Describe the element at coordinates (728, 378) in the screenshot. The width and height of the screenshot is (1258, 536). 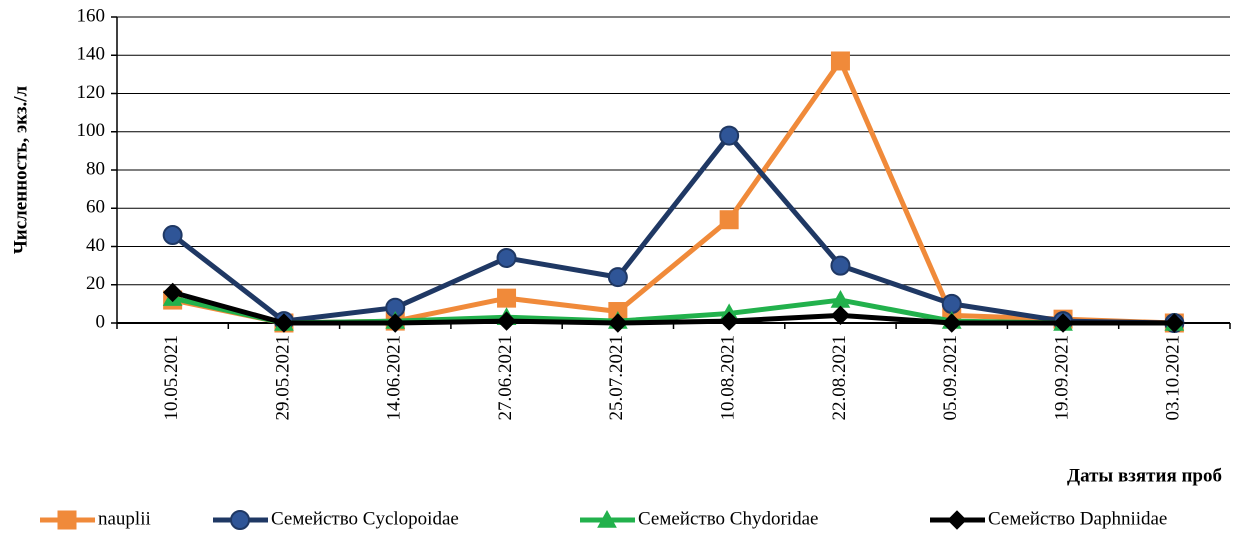
I see `x-tick-label: 10.08.2021` at that location.